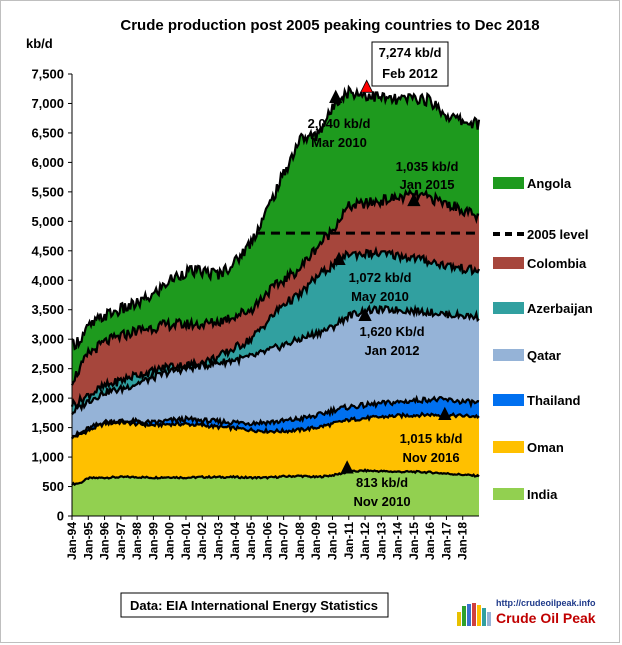 The height and width of the screenshot is (645, 622). Describe the element at coordinates (339, 142) in the screenshot. I see `annotation-date: Mar 2010` at that location.